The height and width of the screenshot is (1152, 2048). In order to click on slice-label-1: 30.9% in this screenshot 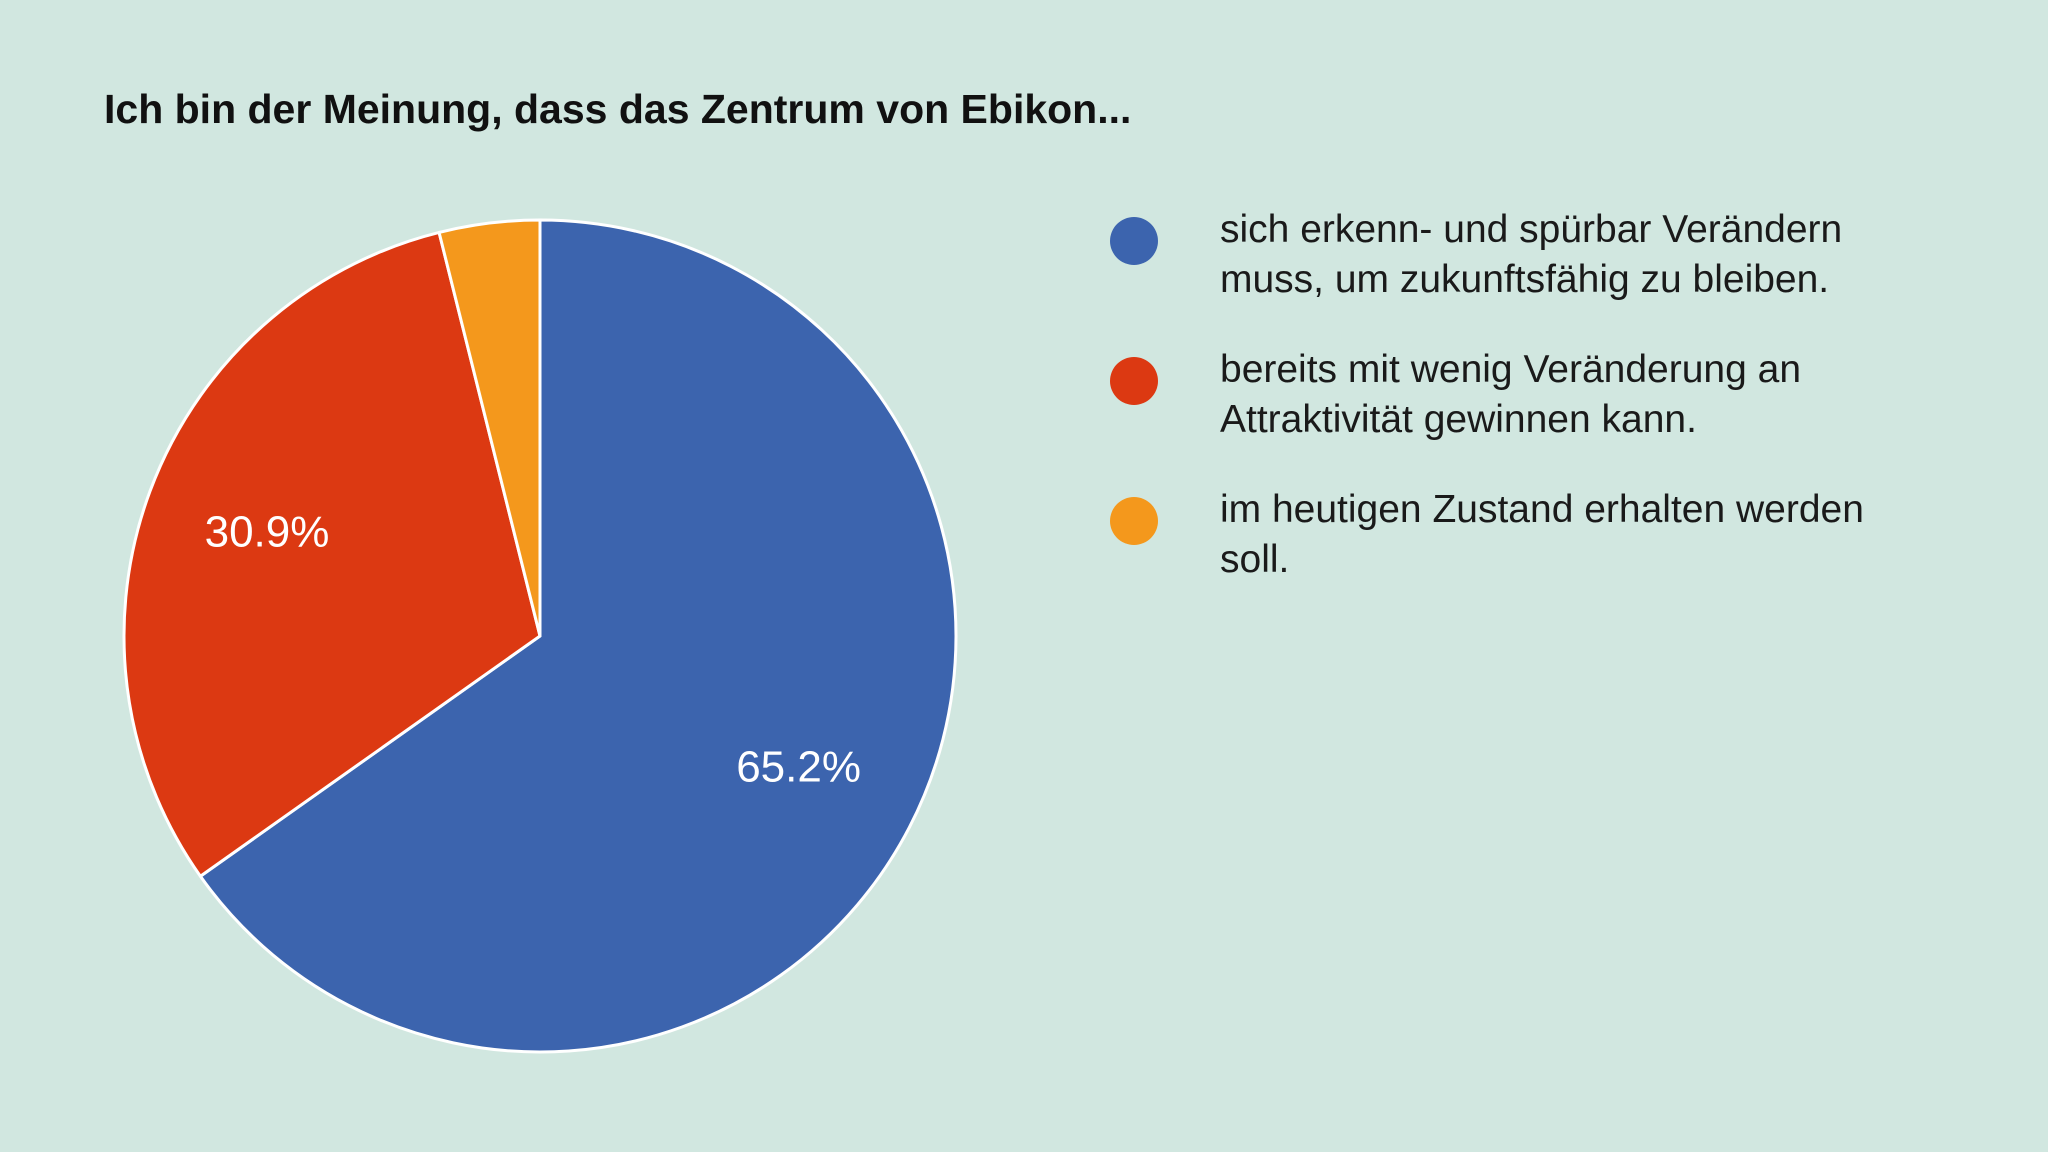, I will do `click(267, 531)`.